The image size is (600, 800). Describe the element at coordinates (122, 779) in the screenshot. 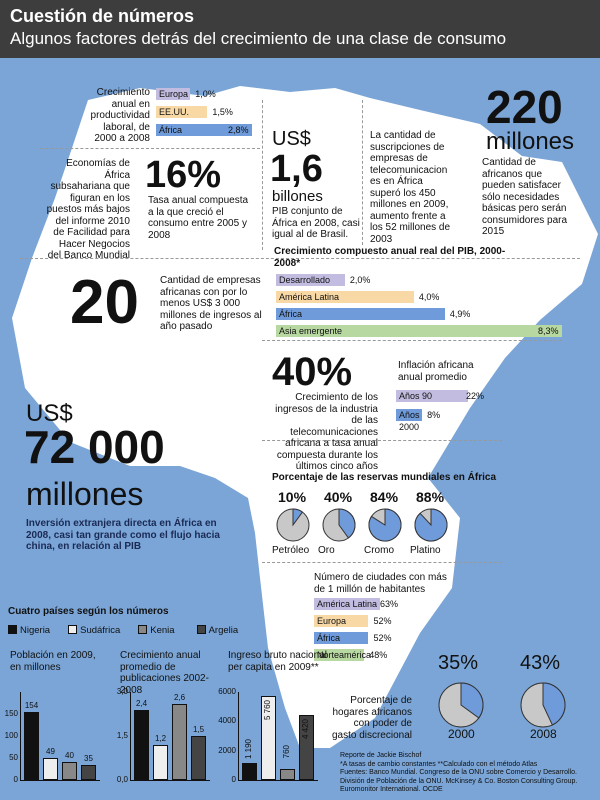

I see `y-tick: 0,0` at that location.